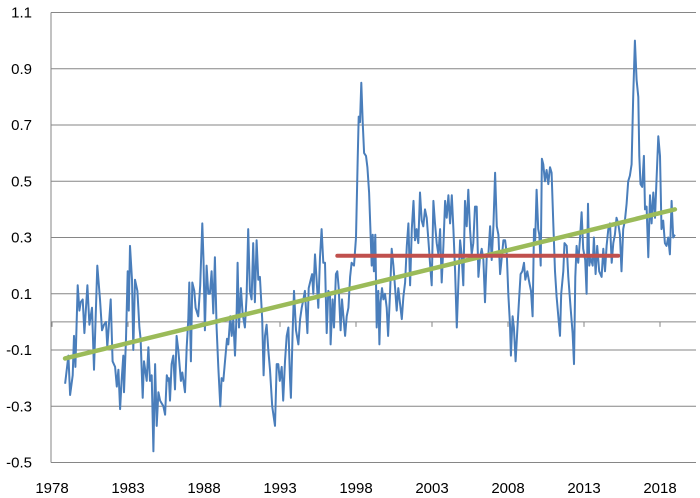 This screenshot has width=700, height=498. Describe the element at coordinates (203, 488) in the screenshot. I see `x-tick-label: 1988` at that location.